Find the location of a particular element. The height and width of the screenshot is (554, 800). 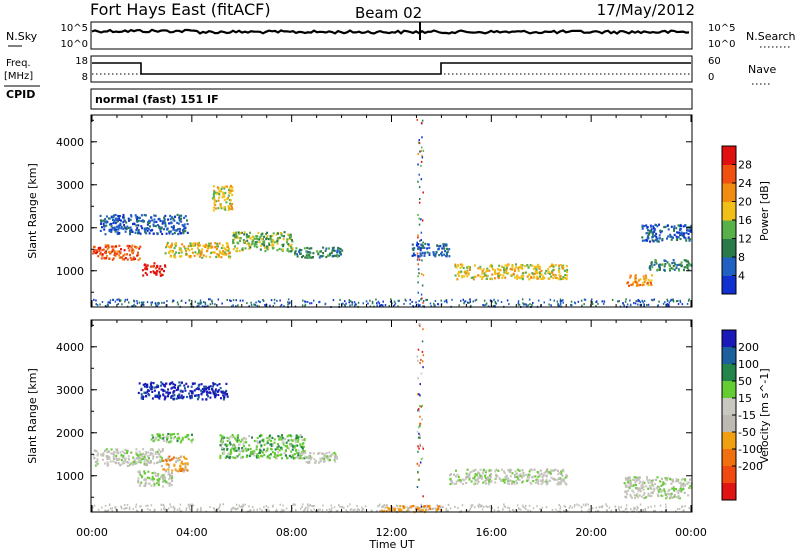

nave-label: Nave is located at coordinates (762, 69).